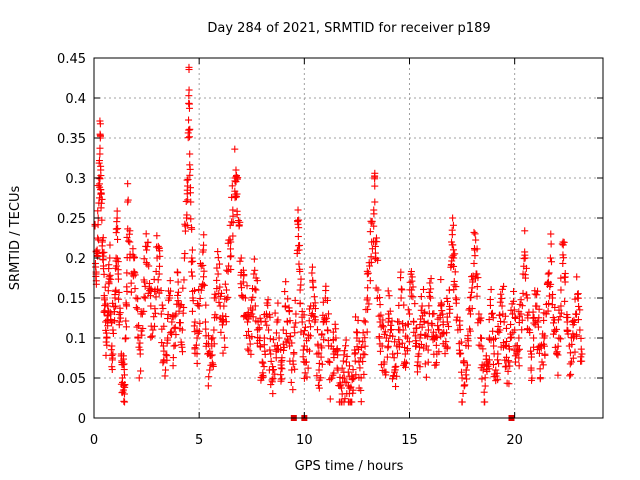  I want to click on y-tick-label: 0, so click(82, 419).